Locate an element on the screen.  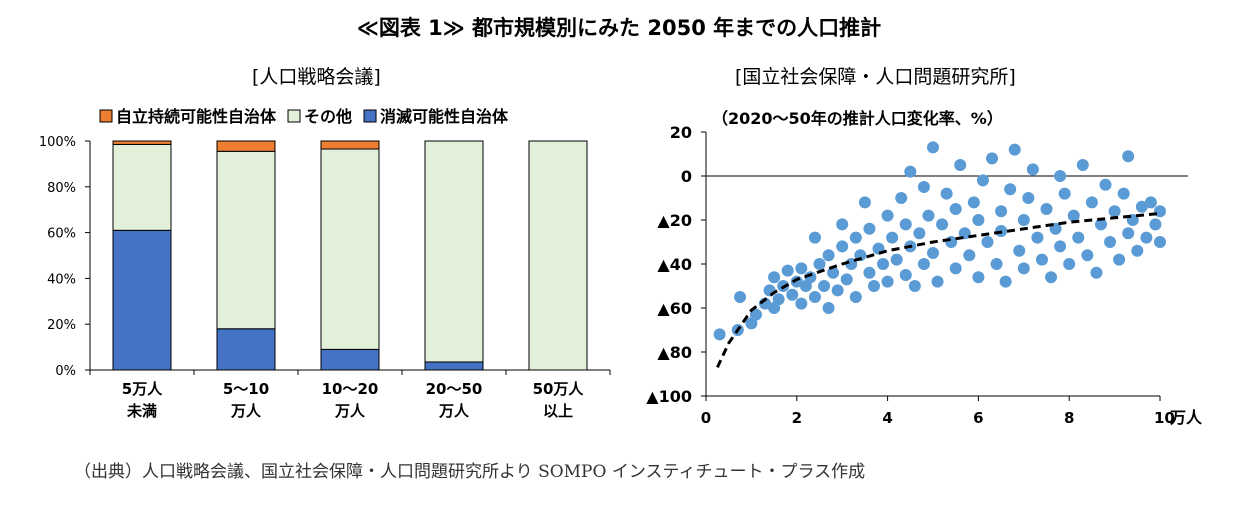
scatter-x-tick-label: 0 is located at coordinates (706, 418).